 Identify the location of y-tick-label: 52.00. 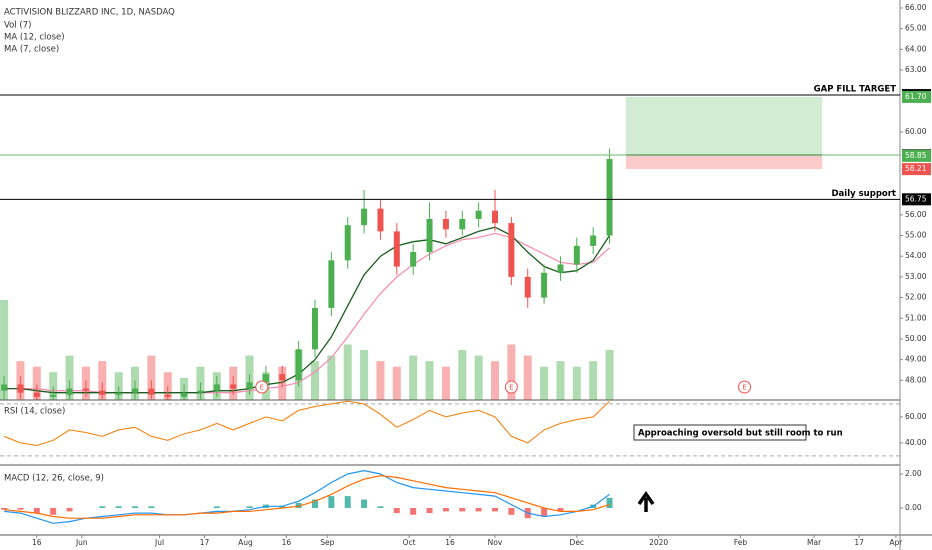
(916, 297).